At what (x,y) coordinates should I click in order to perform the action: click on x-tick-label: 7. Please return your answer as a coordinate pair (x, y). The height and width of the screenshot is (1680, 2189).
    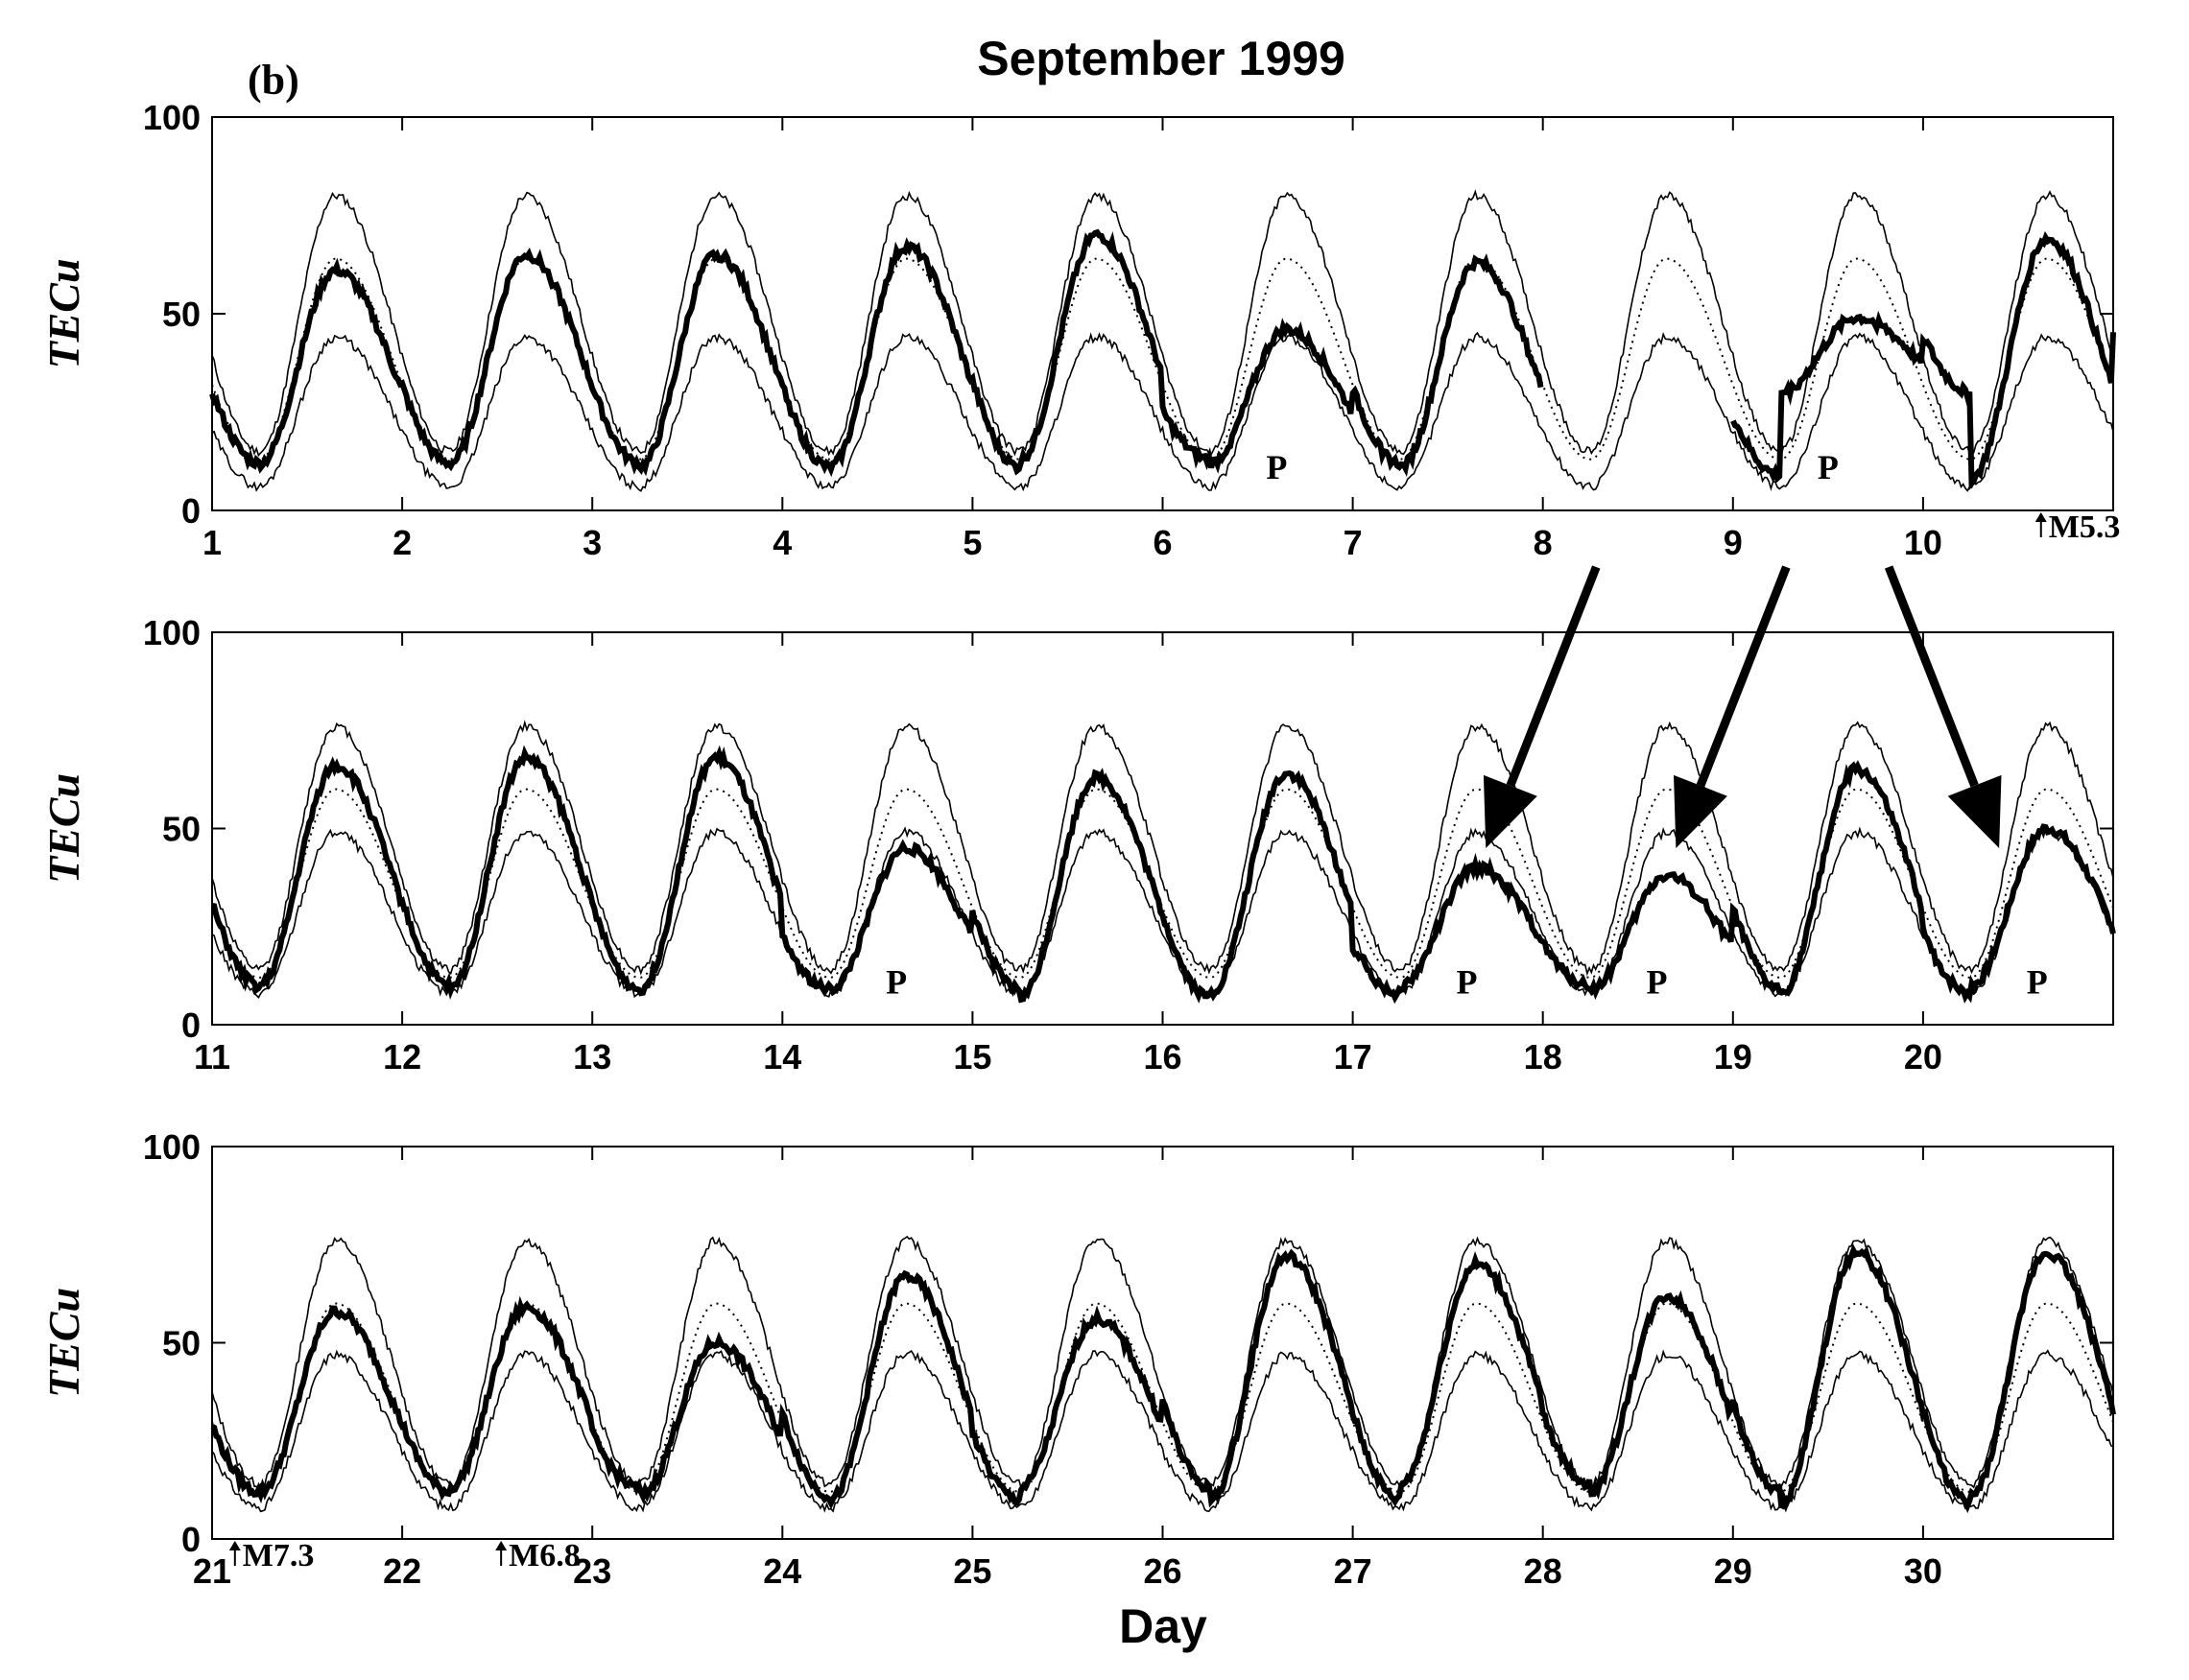
    Looking at the image, I should click on (1354, 542).